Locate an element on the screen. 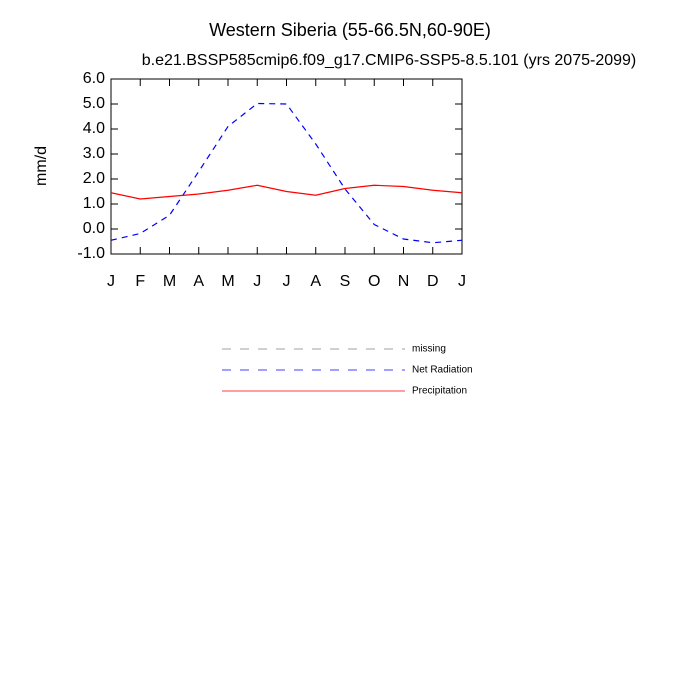  legend-label: Net Radiation is located at coordinates (442, 370).